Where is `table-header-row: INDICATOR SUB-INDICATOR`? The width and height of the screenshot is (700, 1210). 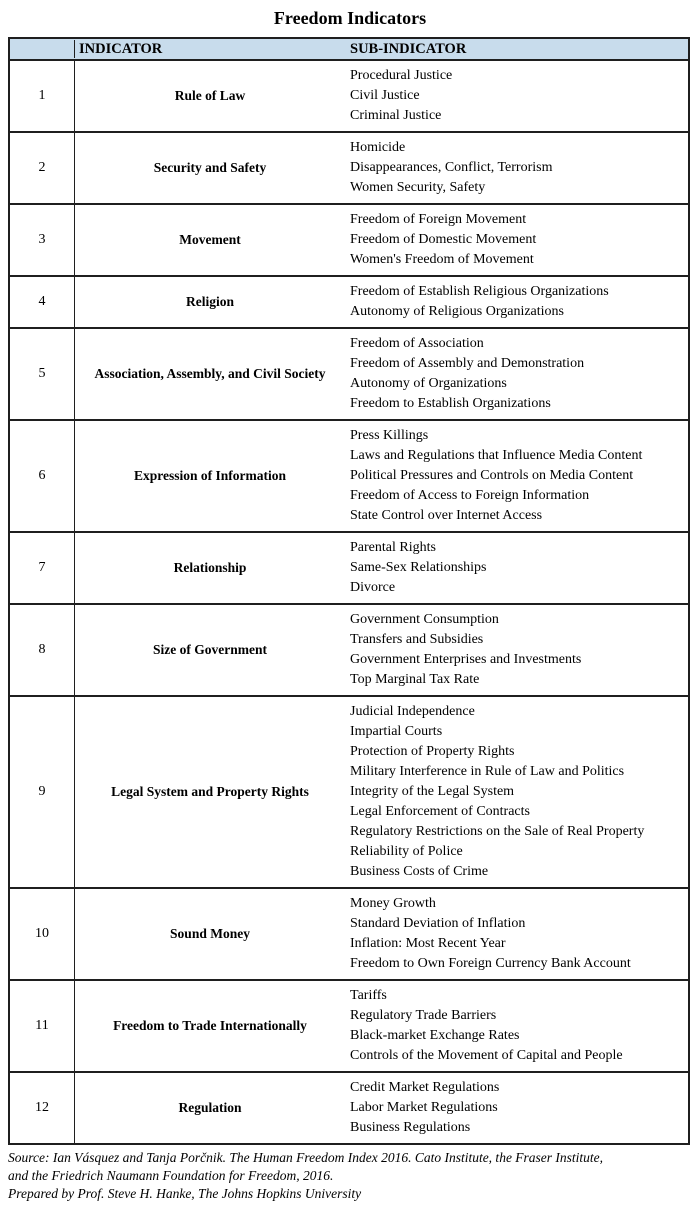 table-header-row: INDICATOR SUB-INDICATOR is located at coordinates (349, 50).